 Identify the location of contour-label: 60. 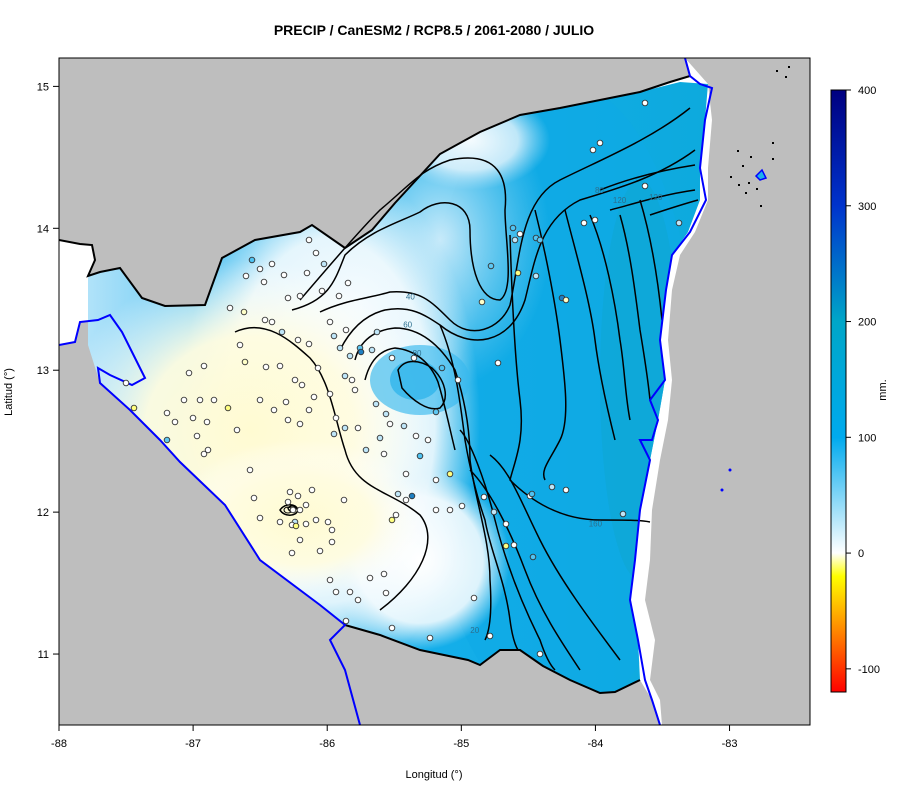
(407, 325).